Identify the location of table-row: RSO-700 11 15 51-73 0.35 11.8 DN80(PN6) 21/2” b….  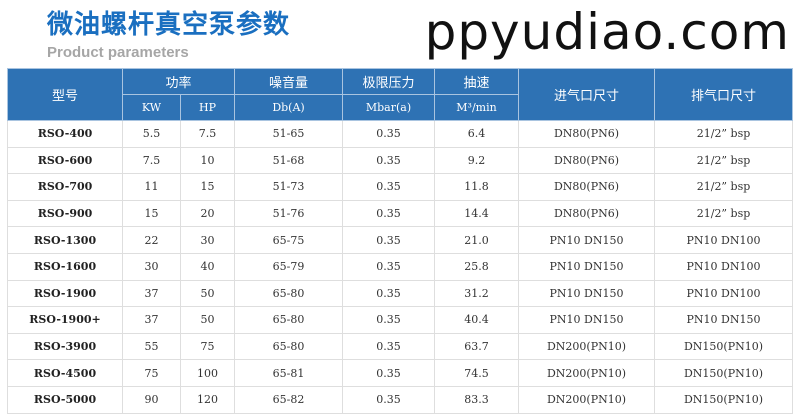
(400, 187).